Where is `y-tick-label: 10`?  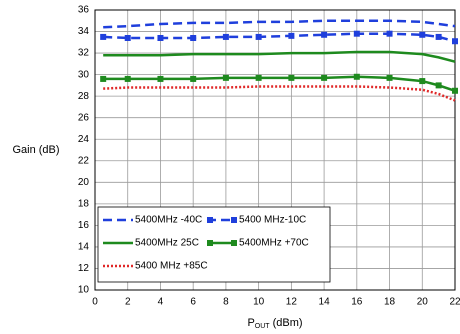
y-tick-label: 10 is located at coordinates (84, 290).